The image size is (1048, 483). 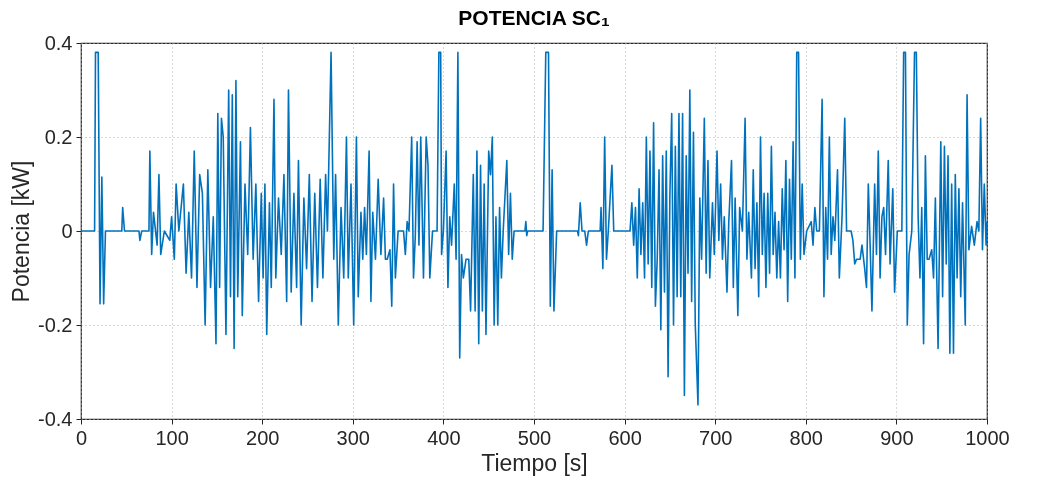 What do you see at coordinates (353, 437) in the screenshot?
I see `x-tick-label: 300` at bounding box center [353, 437].